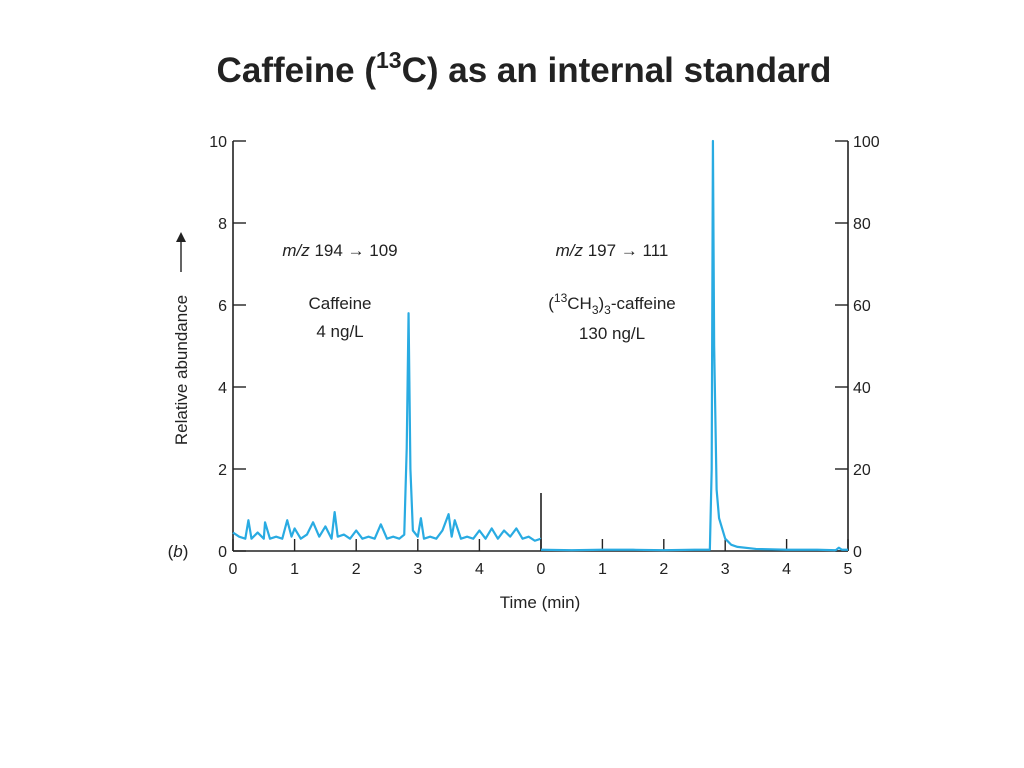 This screenshot has width=1024, height=768. I want to click on x-axis-label: Time (min), so click(540, 602).